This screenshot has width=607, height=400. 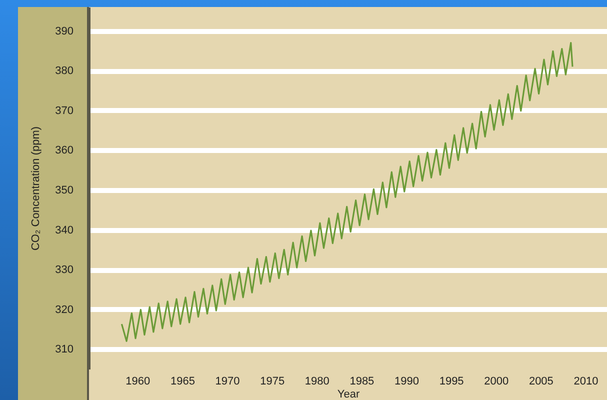 What do you see at coordinates (451, 382) in the screenshot?
I see `x-tick-label: 1995` at bounding box center [451, 382].